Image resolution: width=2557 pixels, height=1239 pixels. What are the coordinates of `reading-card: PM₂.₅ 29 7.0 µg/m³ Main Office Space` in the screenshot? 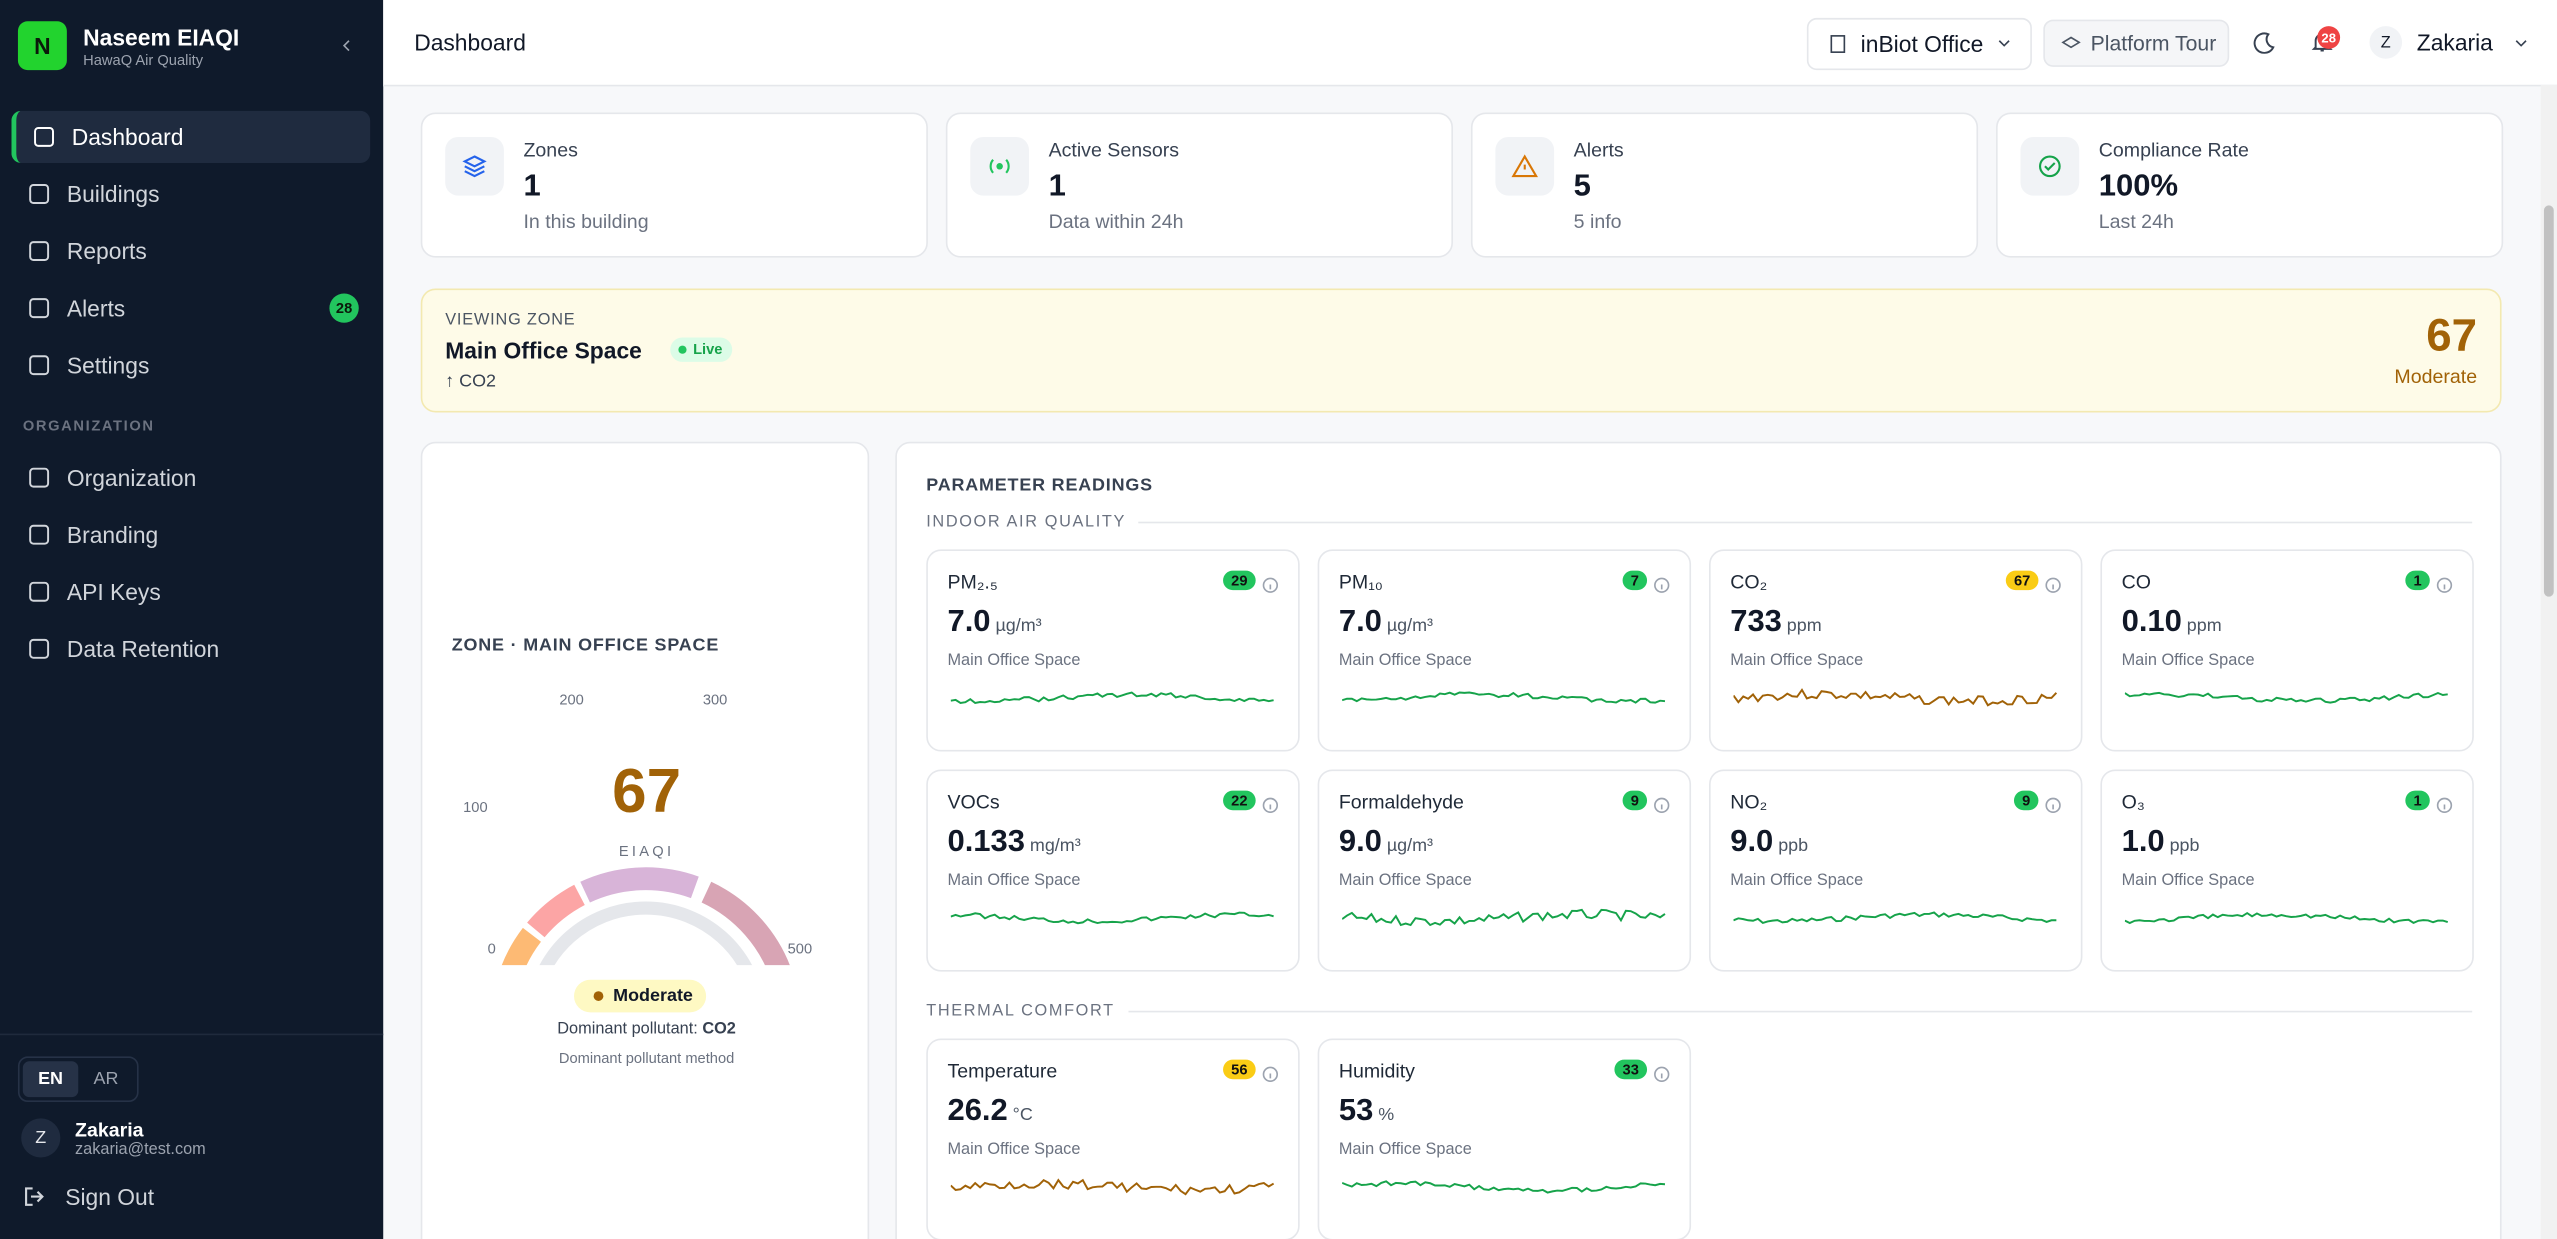 It's located at (1113, 650).